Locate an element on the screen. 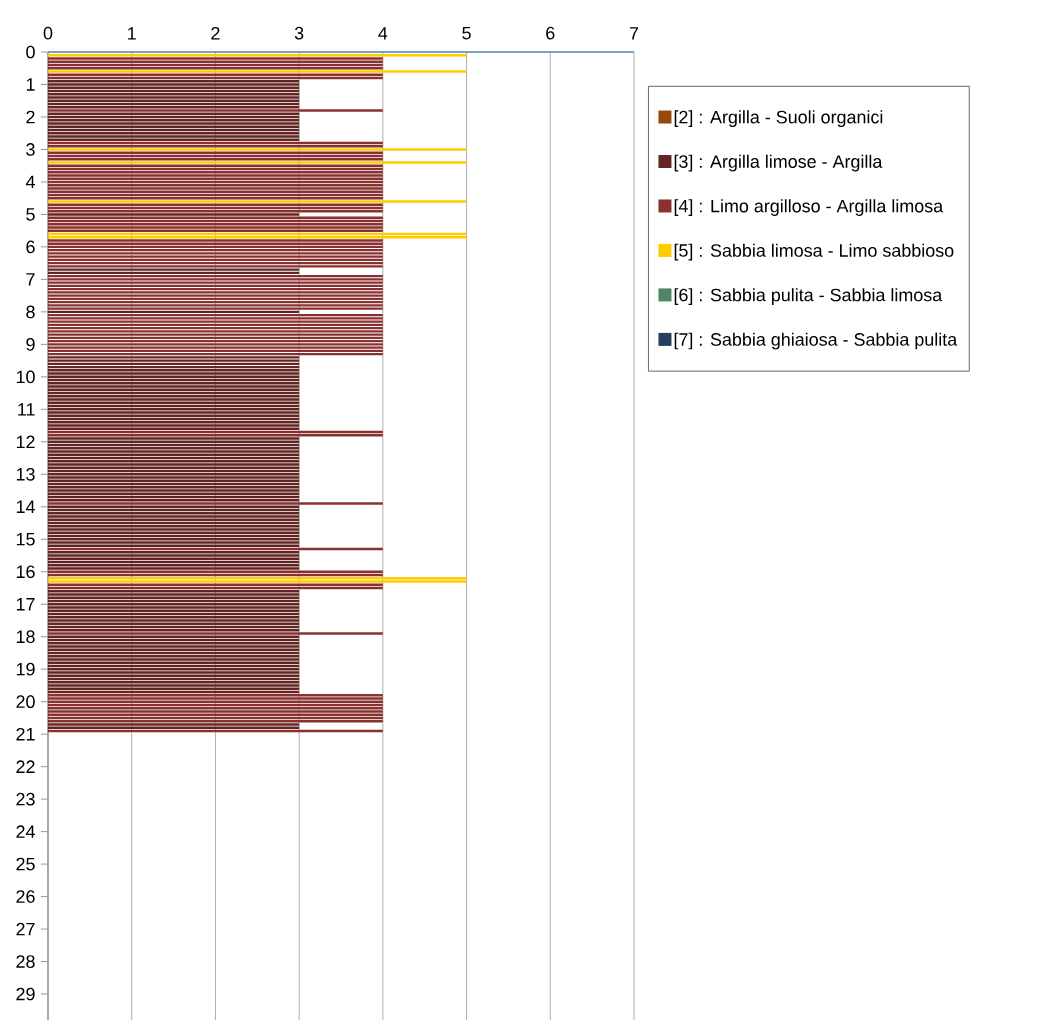  y-tick-label: 29 is located at coordinates (25, 994).